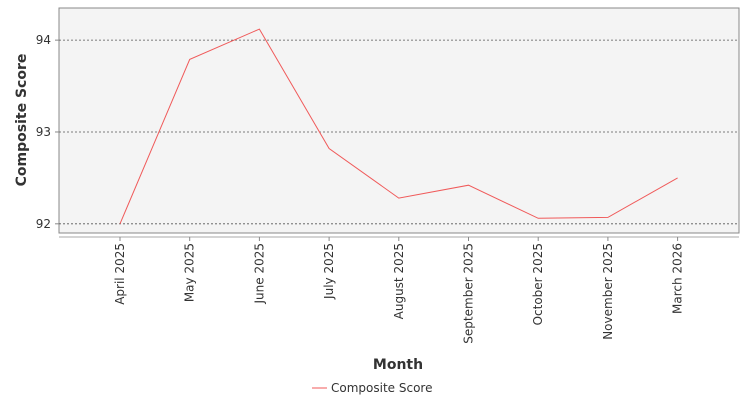  I want to click on y-tick-label: 94, so click(43, 40).